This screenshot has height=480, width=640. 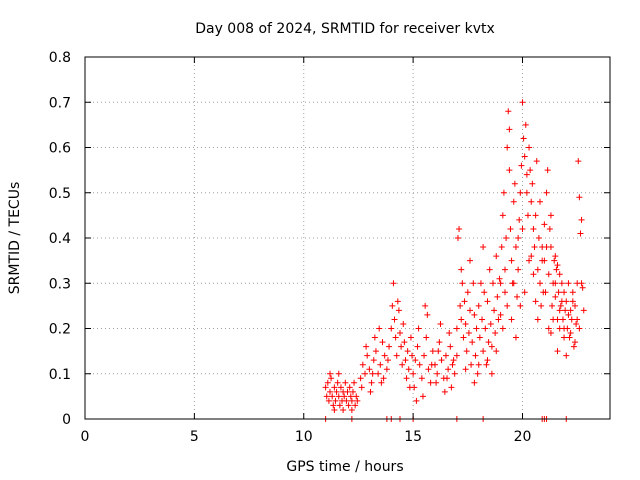 What do you see at coordinates (85, 437) in the screenshot?
I see `x-tick-label: 0` at bounding box center [85, 437].